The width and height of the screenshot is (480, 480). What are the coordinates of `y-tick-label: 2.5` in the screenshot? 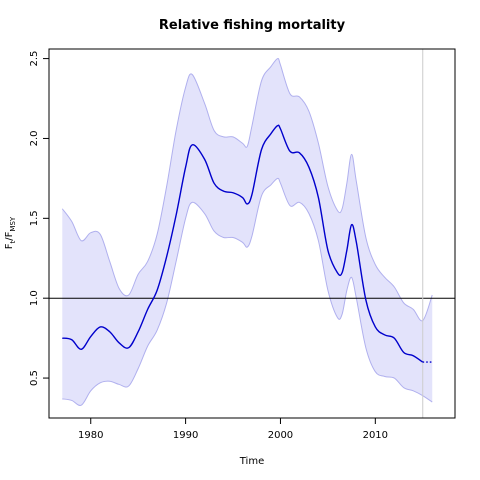 It's located at (34, 59).